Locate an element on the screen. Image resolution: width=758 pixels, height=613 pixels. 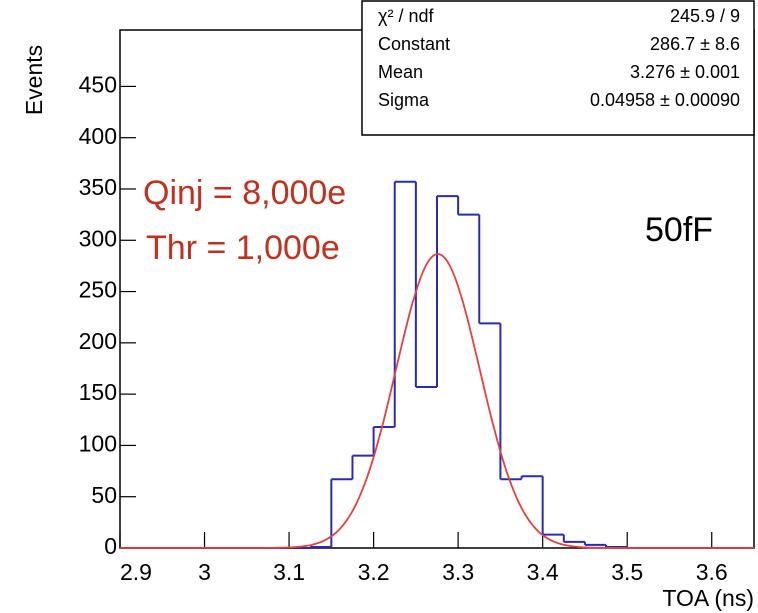
y-tick-label: 400 is located at coordinates (98, 136).